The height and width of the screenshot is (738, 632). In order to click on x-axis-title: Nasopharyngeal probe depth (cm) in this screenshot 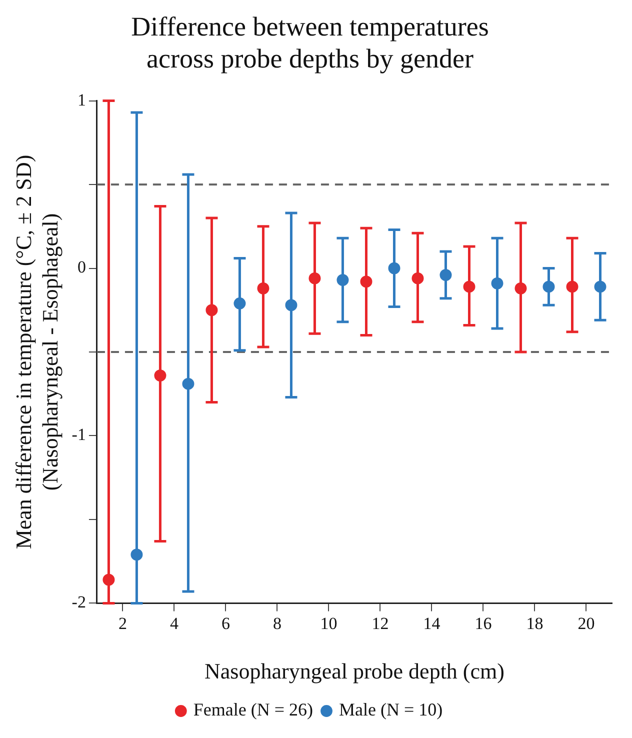, I will do `click(354, 671)`.